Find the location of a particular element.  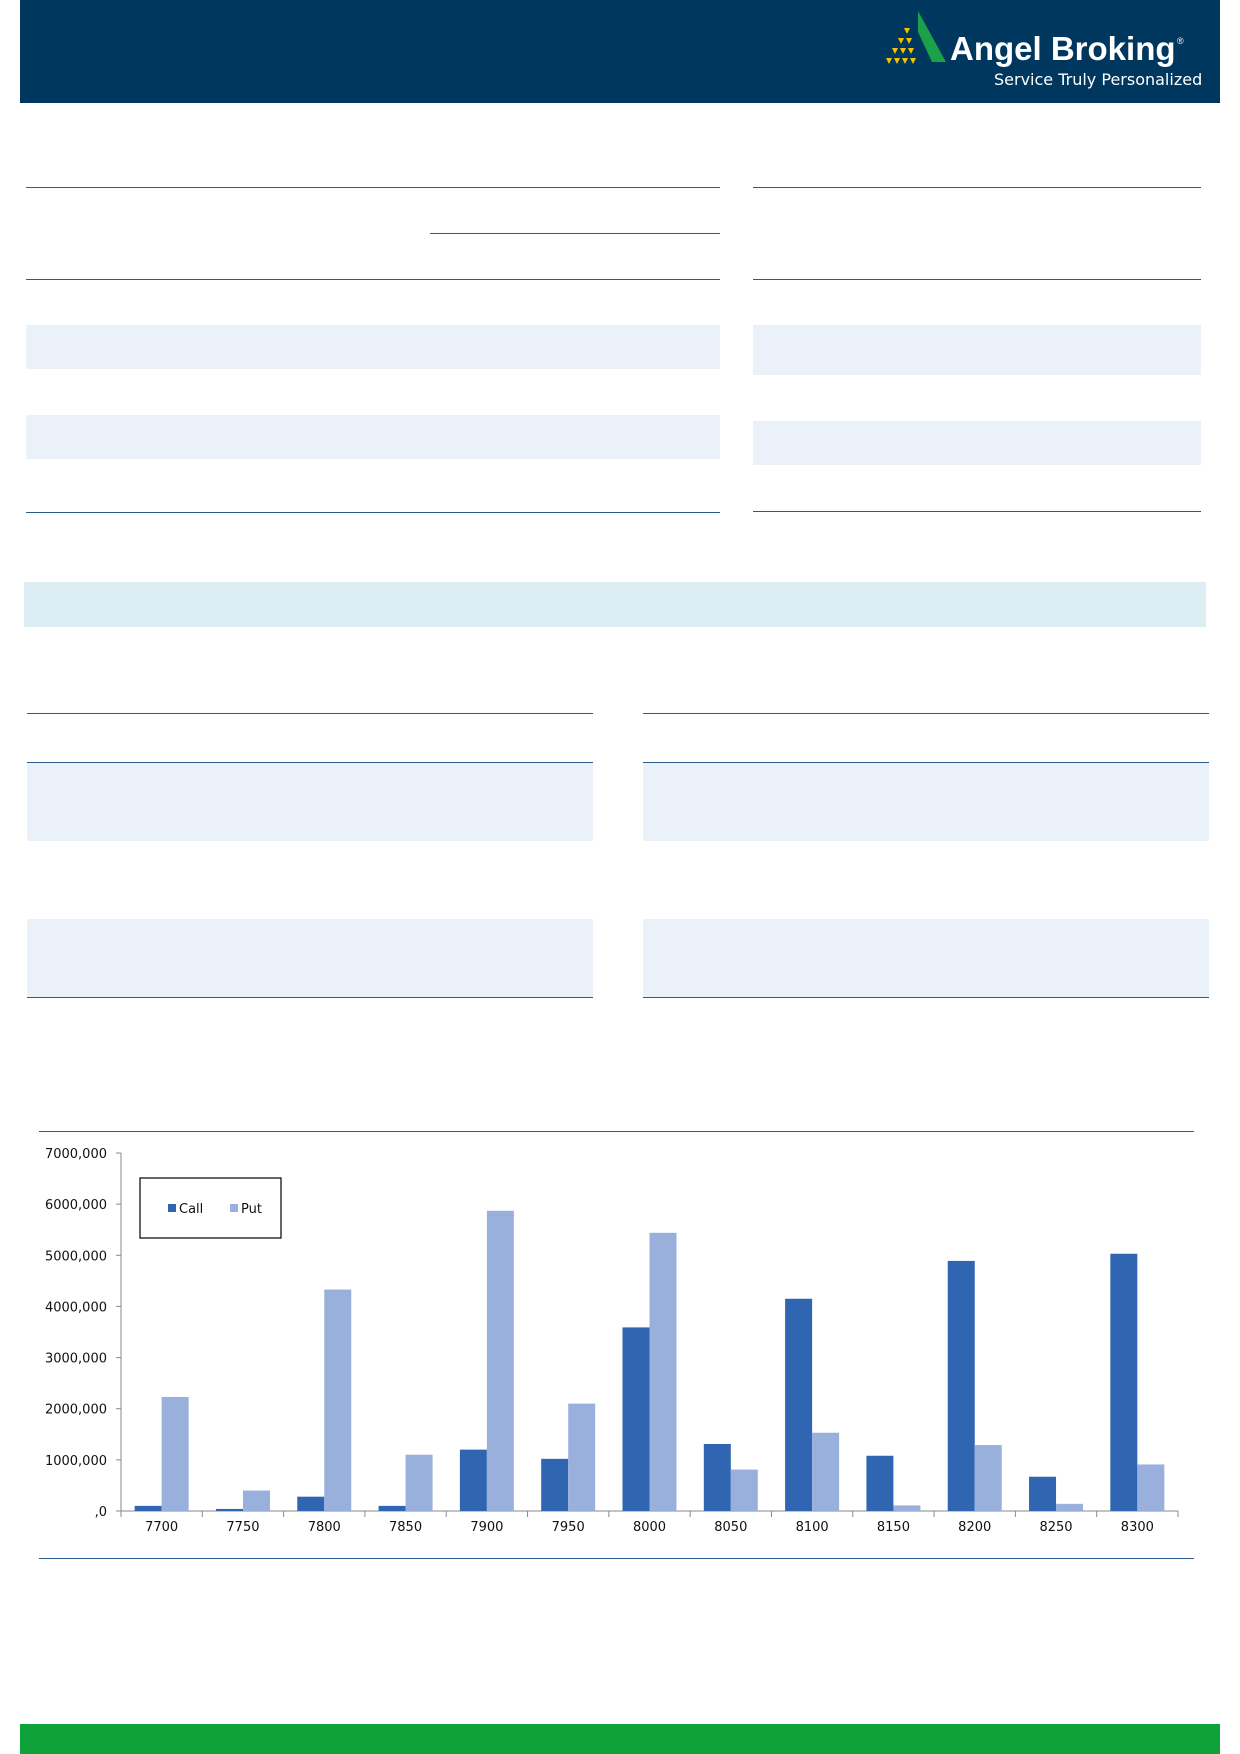

y-tick-label: 2000,000 is located at coordinates (76, 1410).